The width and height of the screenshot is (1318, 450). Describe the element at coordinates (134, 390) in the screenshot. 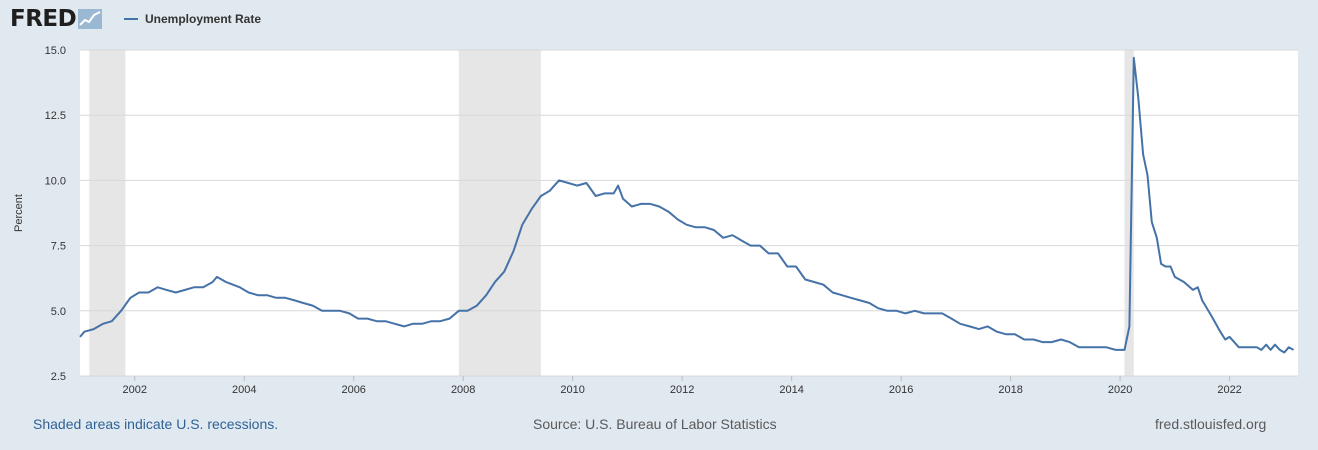

I see `x-tick-label: 2002` at that location.